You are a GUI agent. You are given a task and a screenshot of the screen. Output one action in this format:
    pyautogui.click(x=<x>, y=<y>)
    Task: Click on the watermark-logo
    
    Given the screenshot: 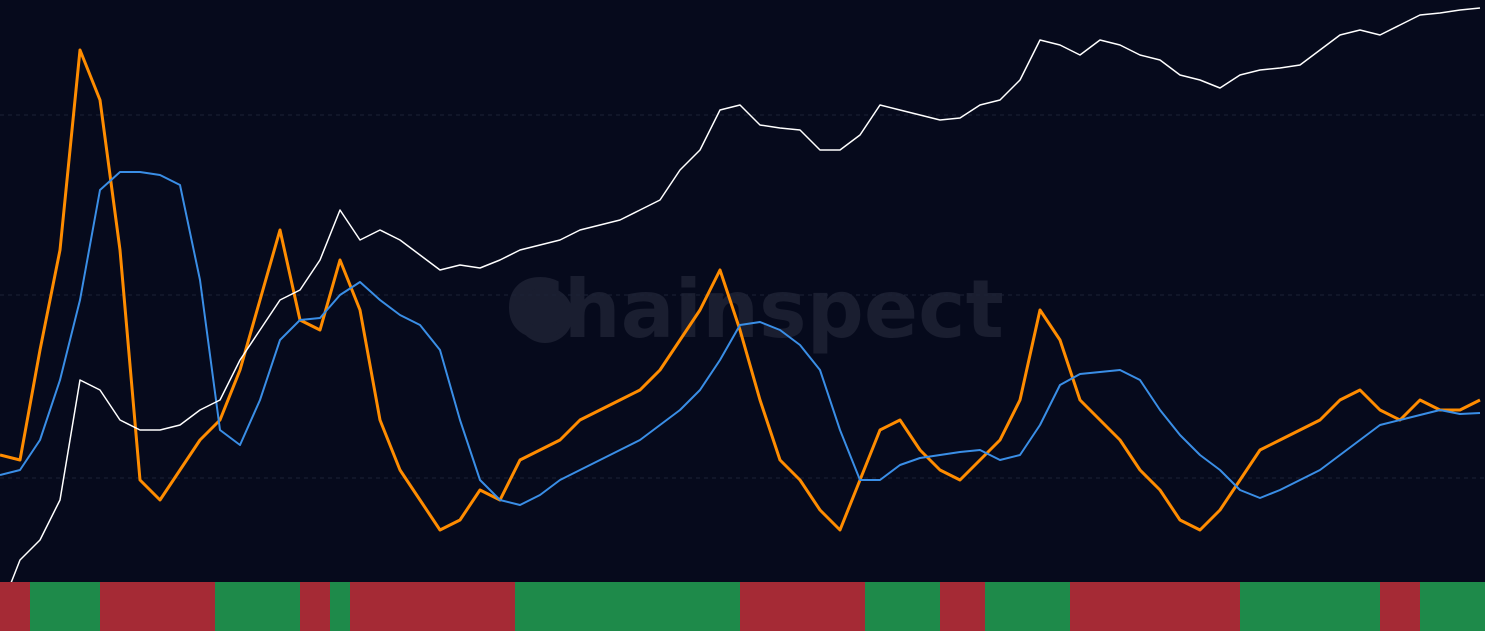 What is the action you would take?
    pyautogui.click(x=545, y=315)
    